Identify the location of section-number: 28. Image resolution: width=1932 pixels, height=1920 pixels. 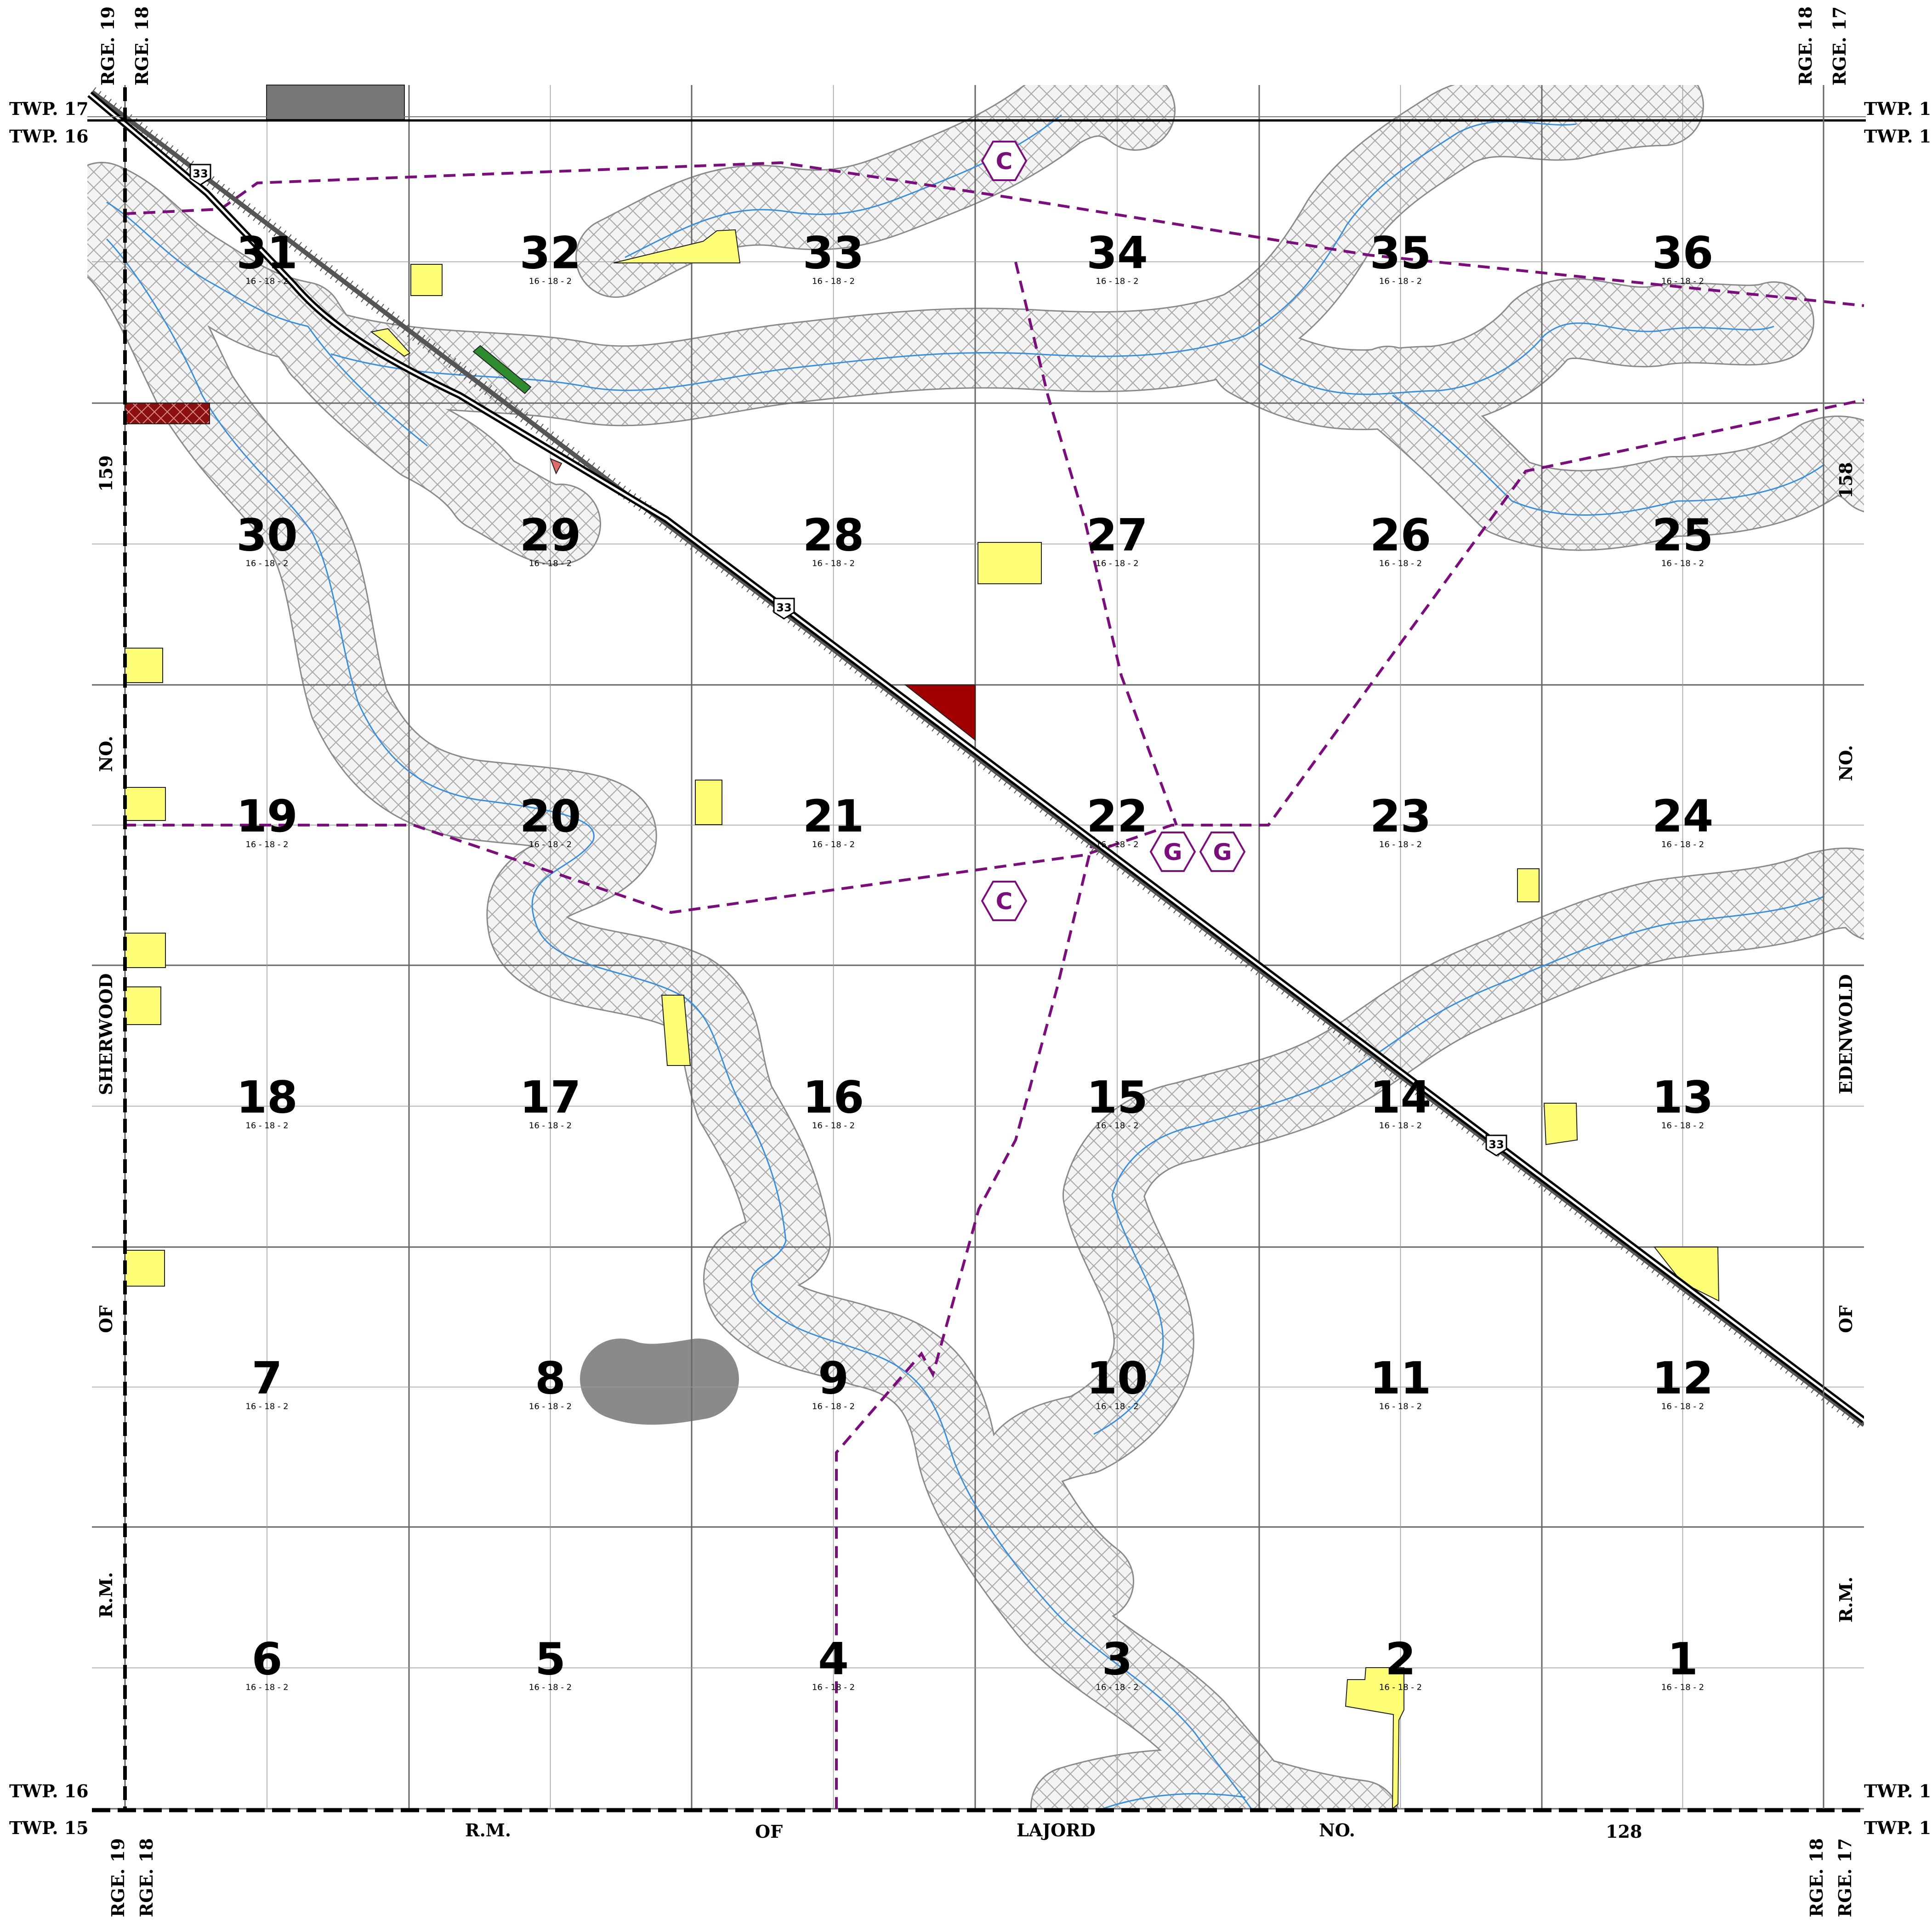
(834, 535).